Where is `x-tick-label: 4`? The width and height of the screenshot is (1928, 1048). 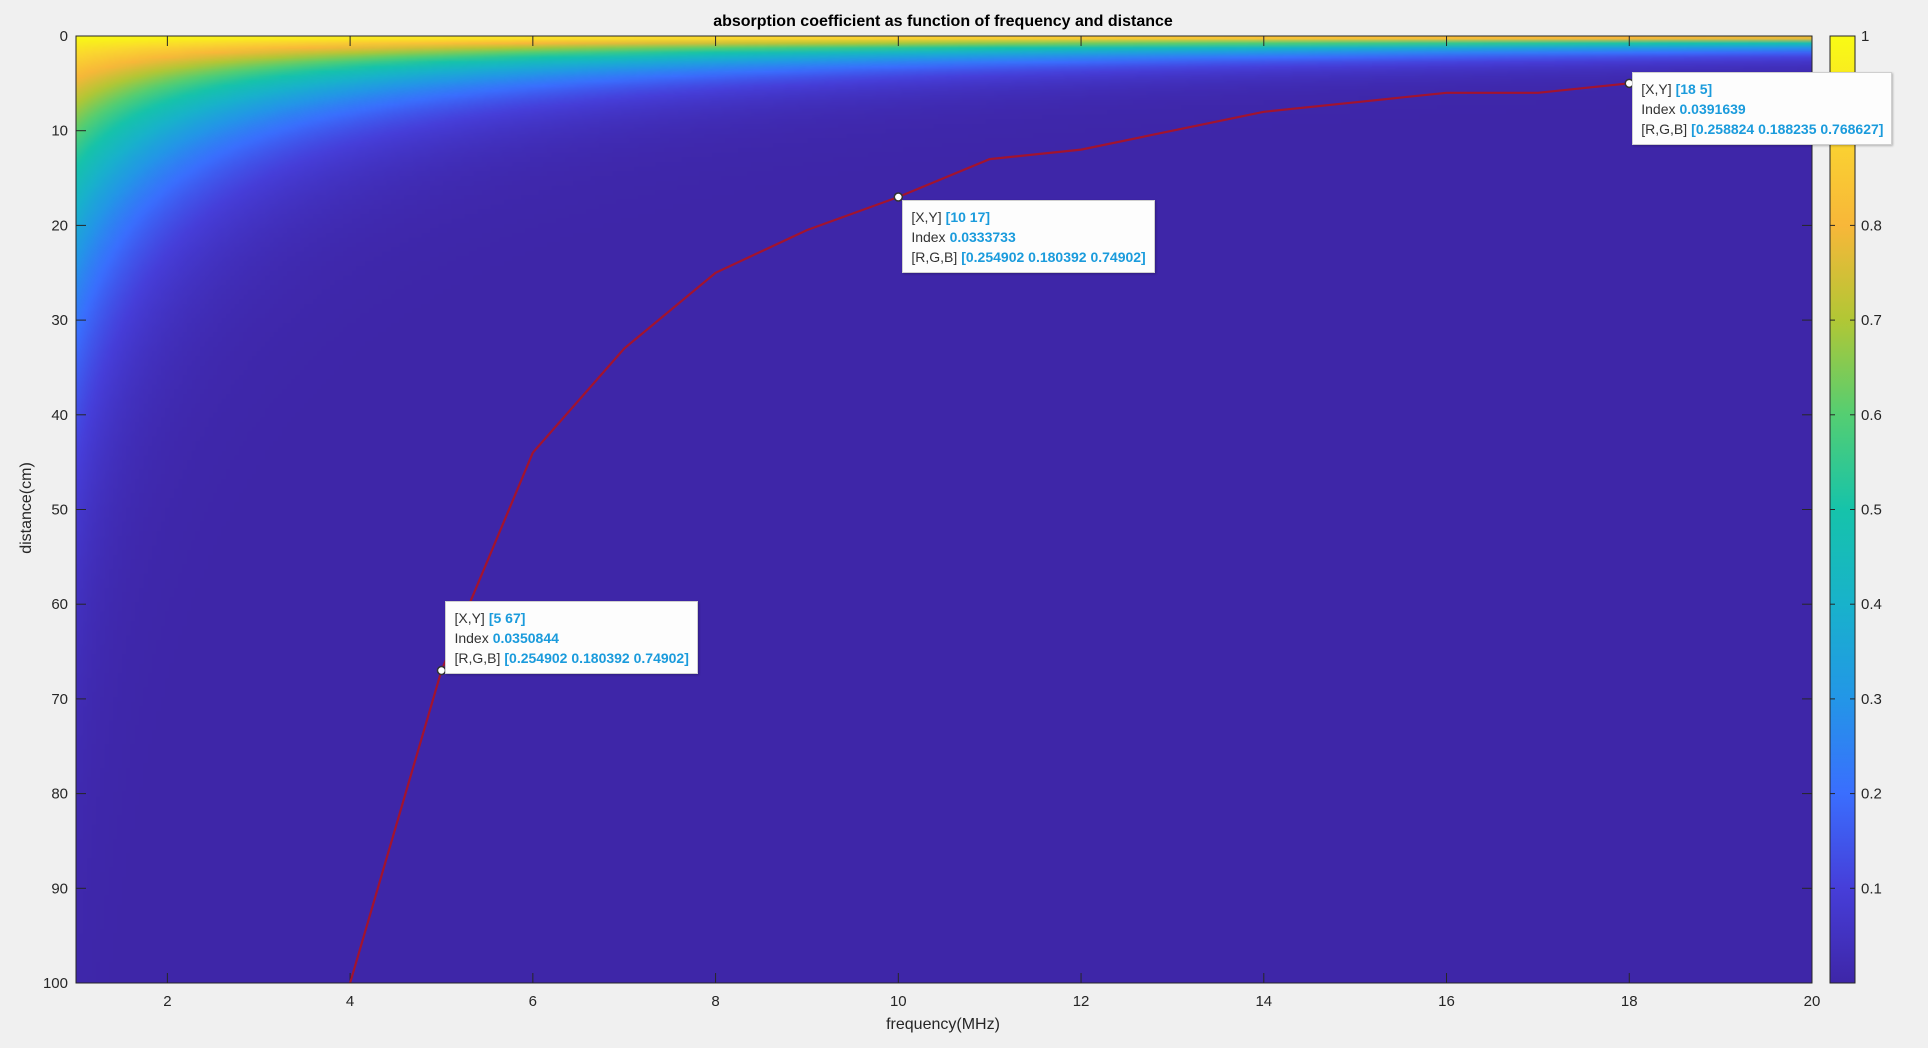 x-tick-label: 4 is located at coordinates (350, 1001).